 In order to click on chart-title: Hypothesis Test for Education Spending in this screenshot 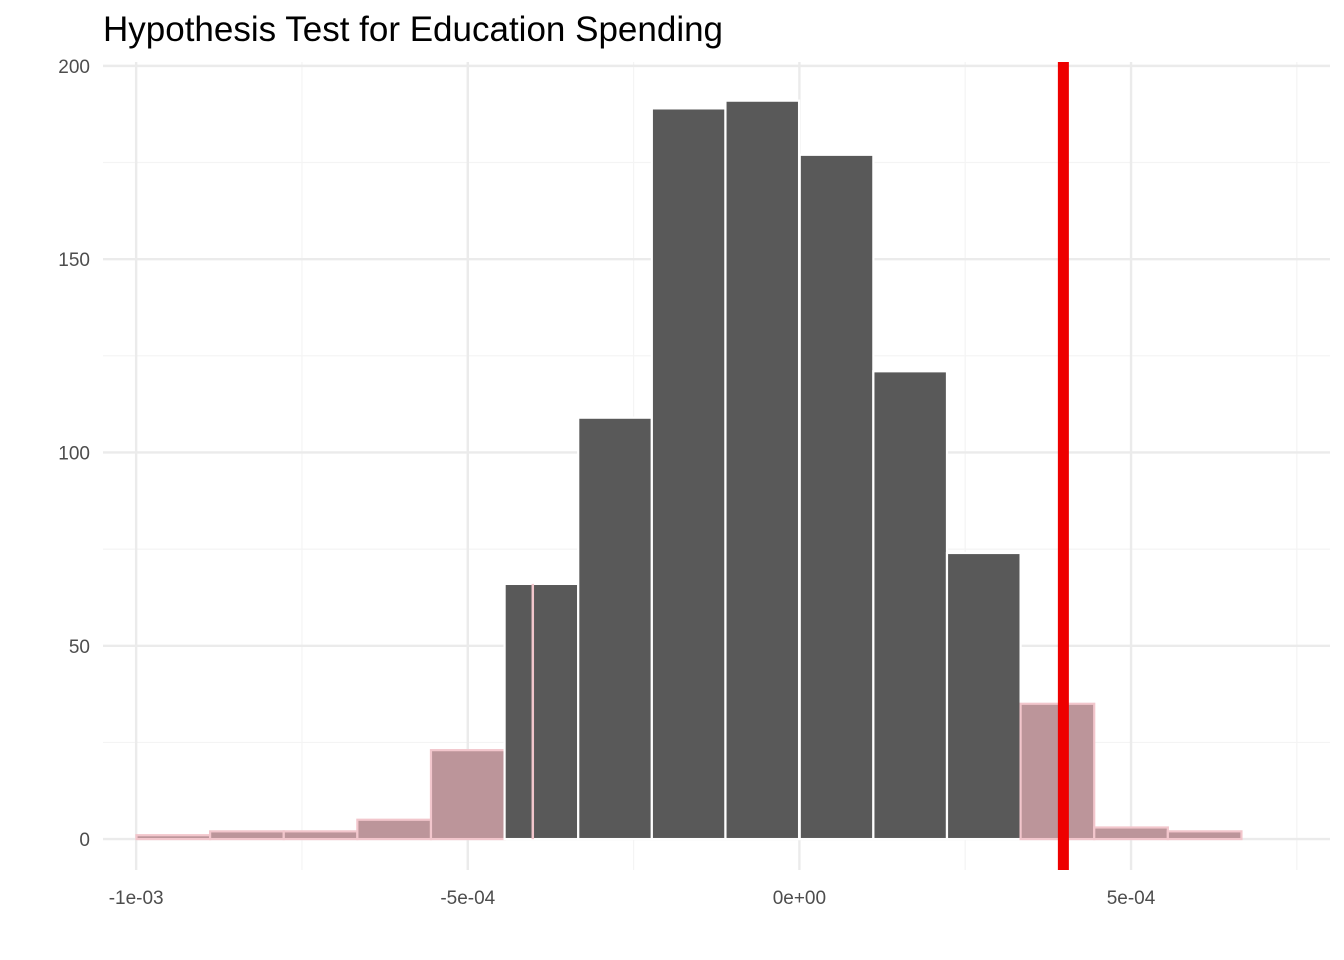, I will do `click(413, 29)`.